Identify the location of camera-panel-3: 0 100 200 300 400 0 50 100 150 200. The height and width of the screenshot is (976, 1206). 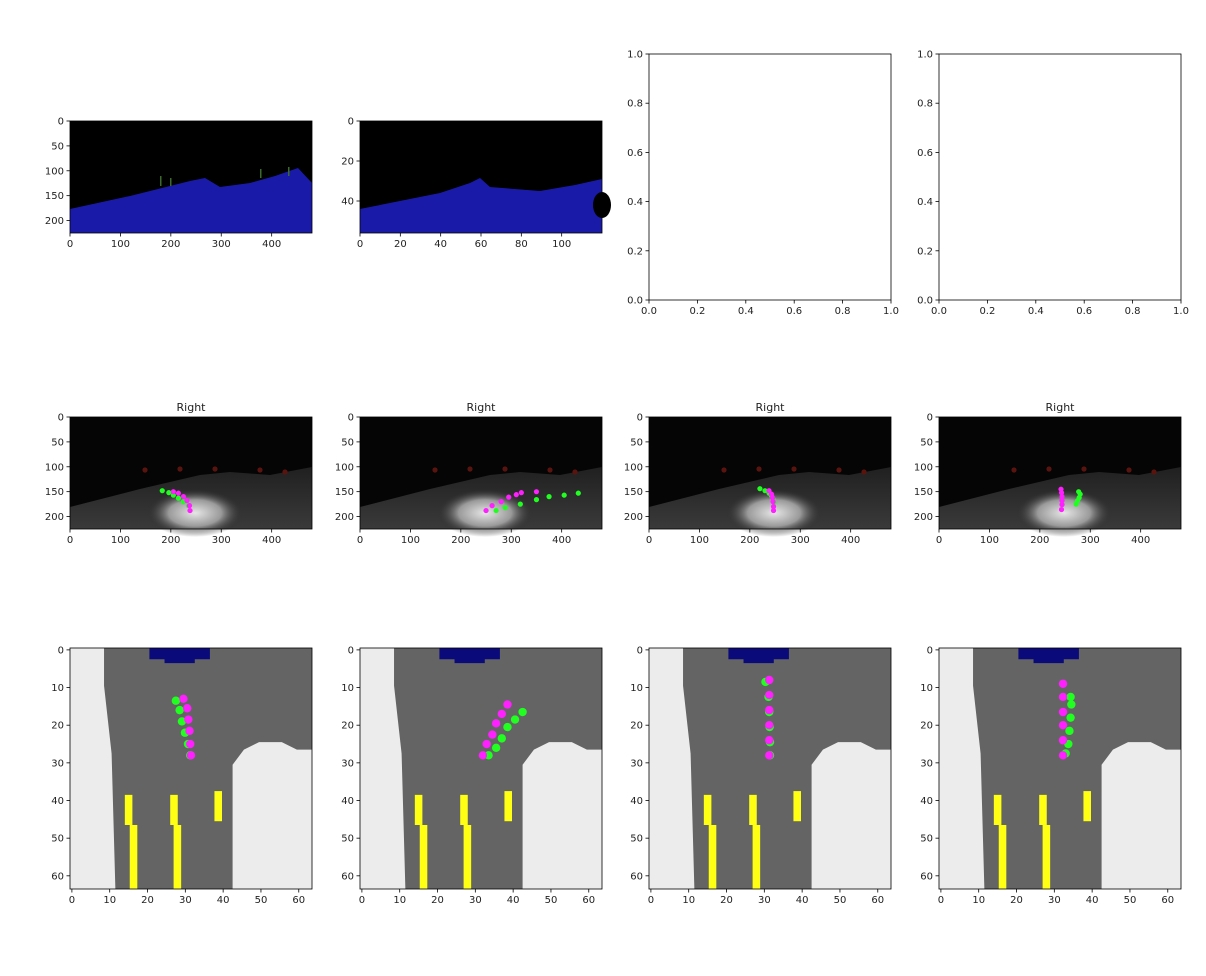
(1048, 479).